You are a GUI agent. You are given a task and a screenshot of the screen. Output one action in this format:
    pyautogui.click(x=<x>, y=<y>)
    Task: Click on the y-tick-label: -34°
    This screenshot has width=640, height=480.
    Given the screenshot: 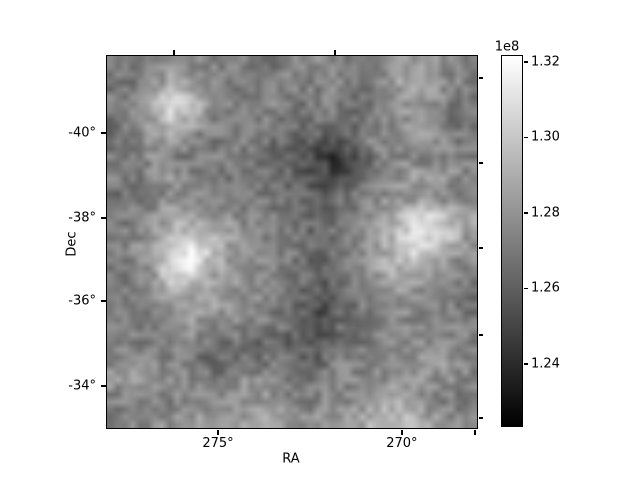 What is the action you would take?
    pyautogui.click(x=82, y=386)
    